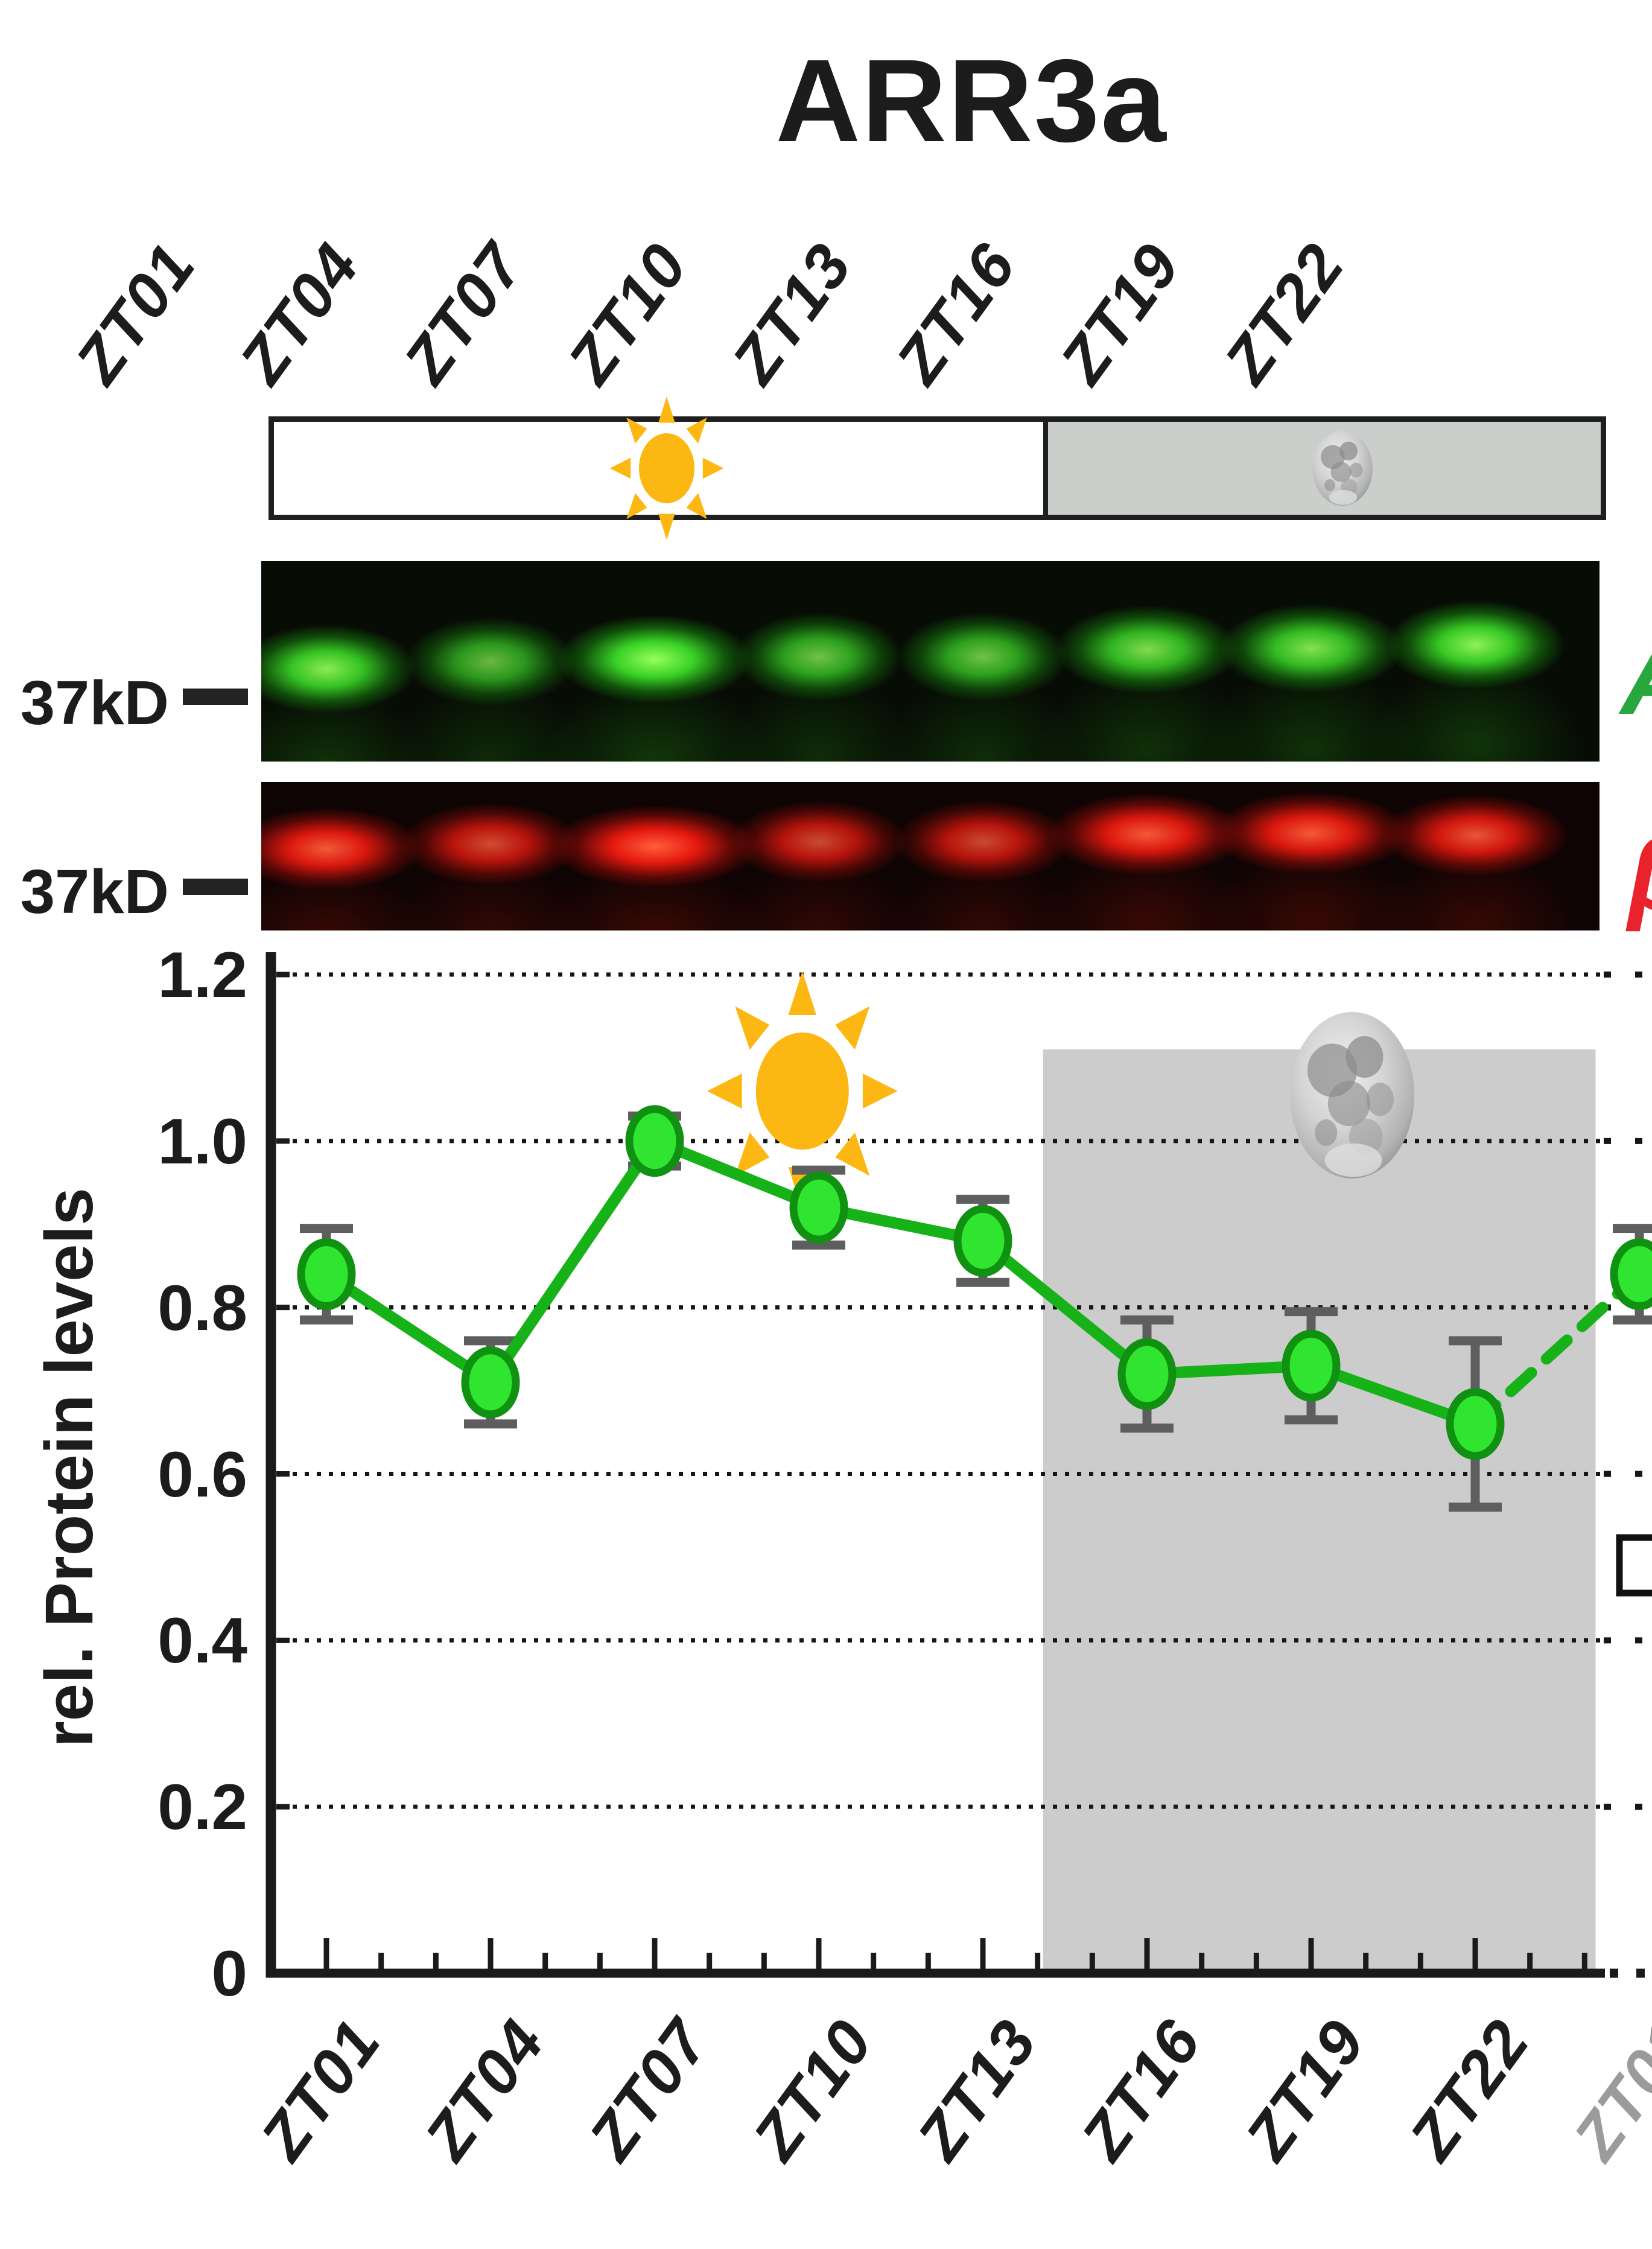 The image size is (1652, 2249). What do you see at coordinates (299, 314) in the screenshot?
I see `top-label-zt04: ZT04` at bounding box center [299, 314].